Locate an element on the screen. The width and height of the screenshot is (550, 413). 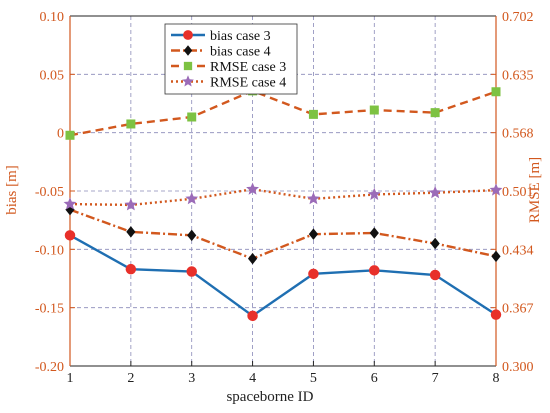
y-right-tick-label: 0.501 is located at coordinates (518, 192).